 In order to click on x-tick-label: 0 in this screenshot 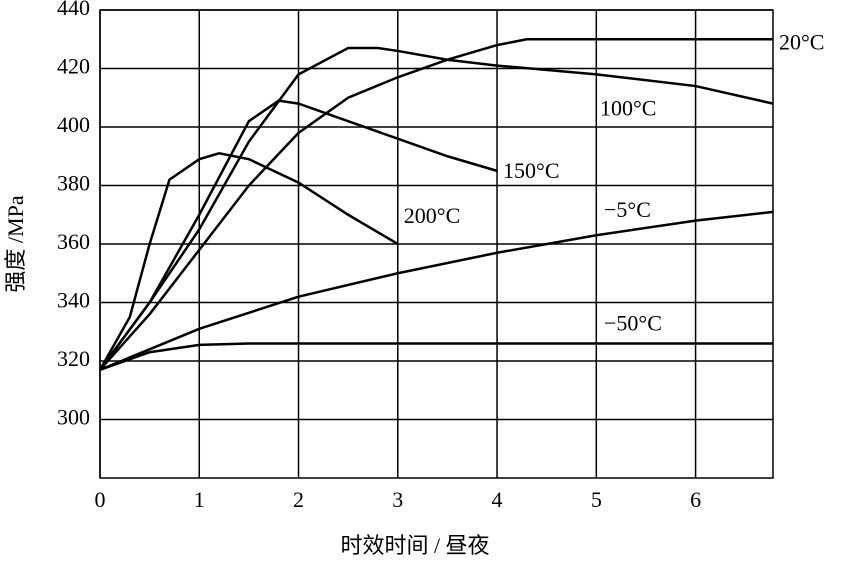, I will do `click(100, 499)`.